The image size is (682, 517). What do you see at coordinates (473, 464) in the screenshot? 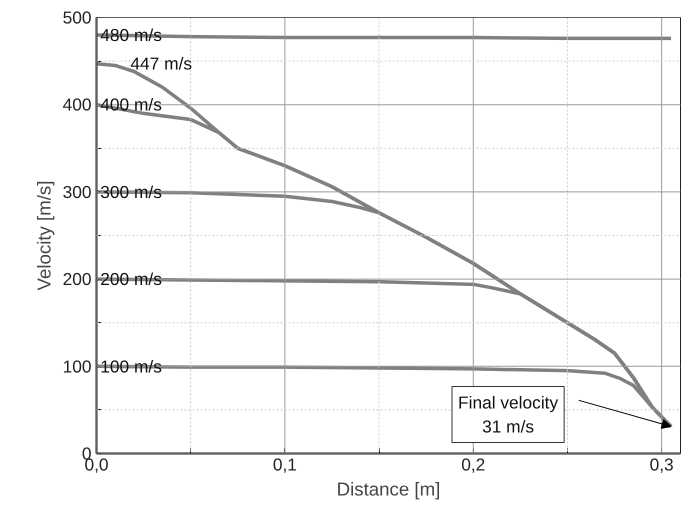
I see `x-tick-label: 0,2` at bounding box center [473, 464].